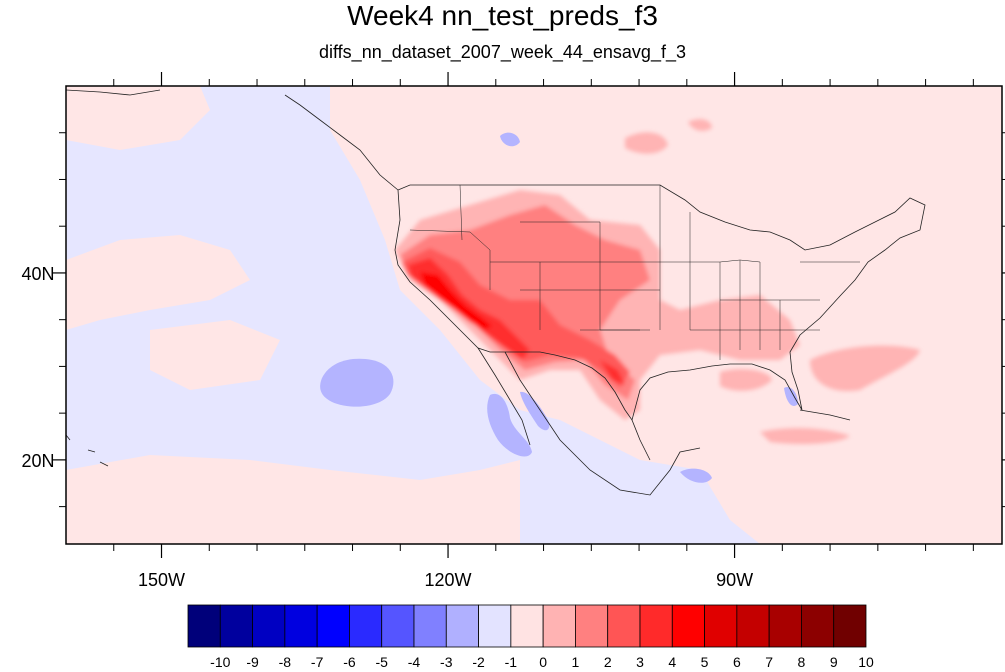  I want to click on canada-coast, so click(232, 140).